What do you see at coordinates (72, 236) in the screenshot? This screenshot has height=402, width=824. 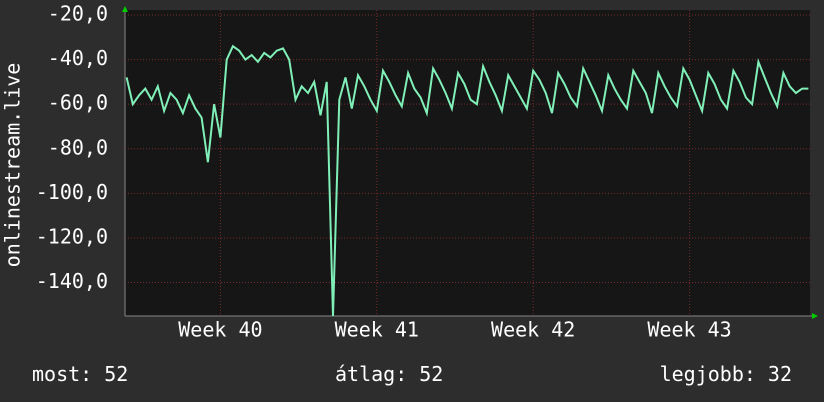 I see `y-tick-label: -120,0` at bounding box center [72, 236].